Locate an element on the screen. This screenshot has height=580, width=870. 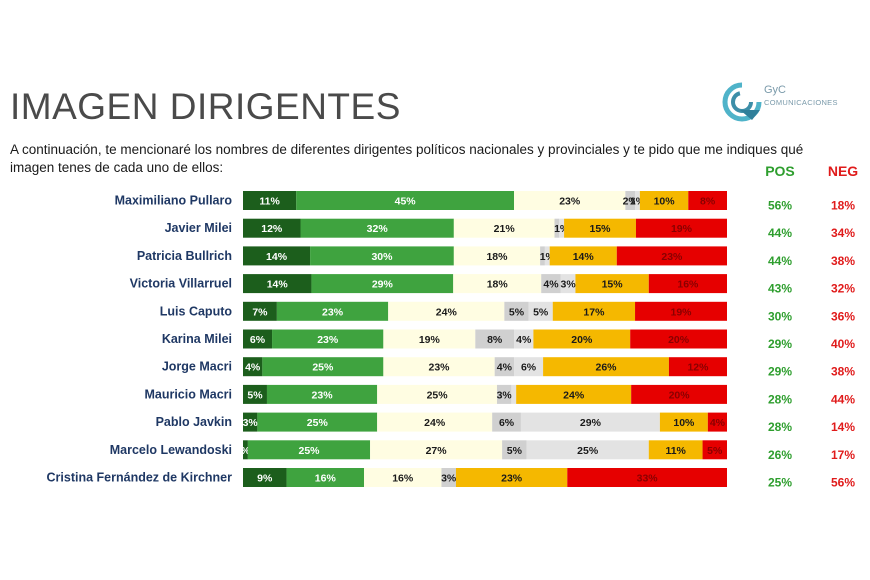
pos-value: 56% is located at coordinates (780, 206).